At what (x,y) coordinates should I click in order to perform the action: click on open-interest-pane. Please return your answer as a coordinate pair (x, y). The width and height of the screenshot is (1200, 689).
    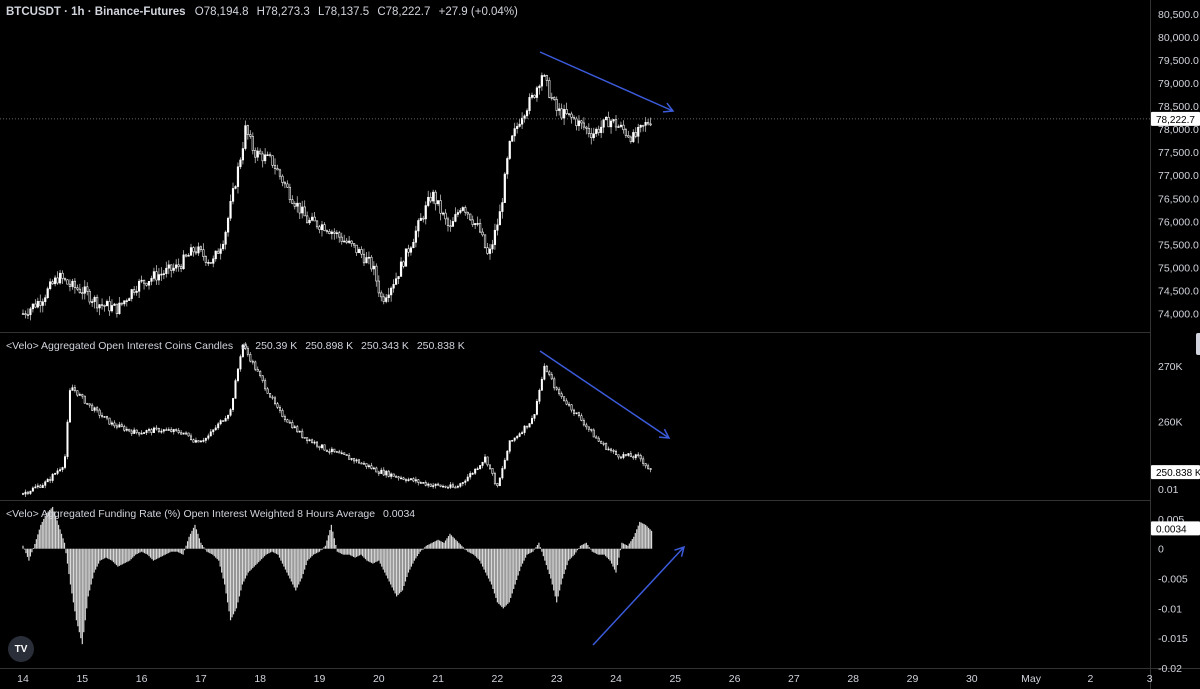
    Looking at the image, I should click on (336, 419).